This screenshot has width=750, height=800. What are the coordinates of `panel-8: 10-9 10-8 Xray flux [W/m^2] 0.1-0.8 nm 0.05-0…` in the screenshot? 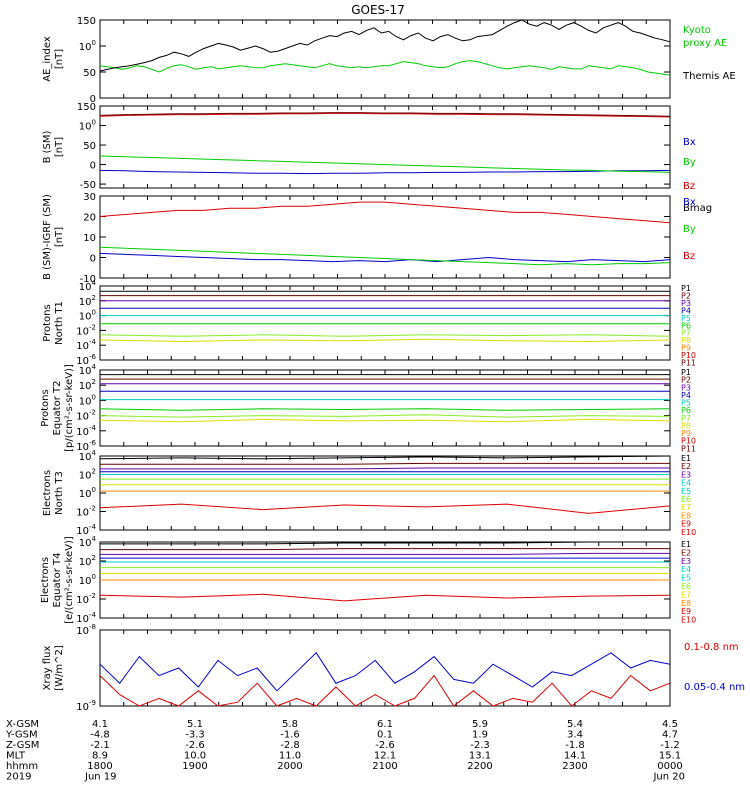 It's located at (393, 668).